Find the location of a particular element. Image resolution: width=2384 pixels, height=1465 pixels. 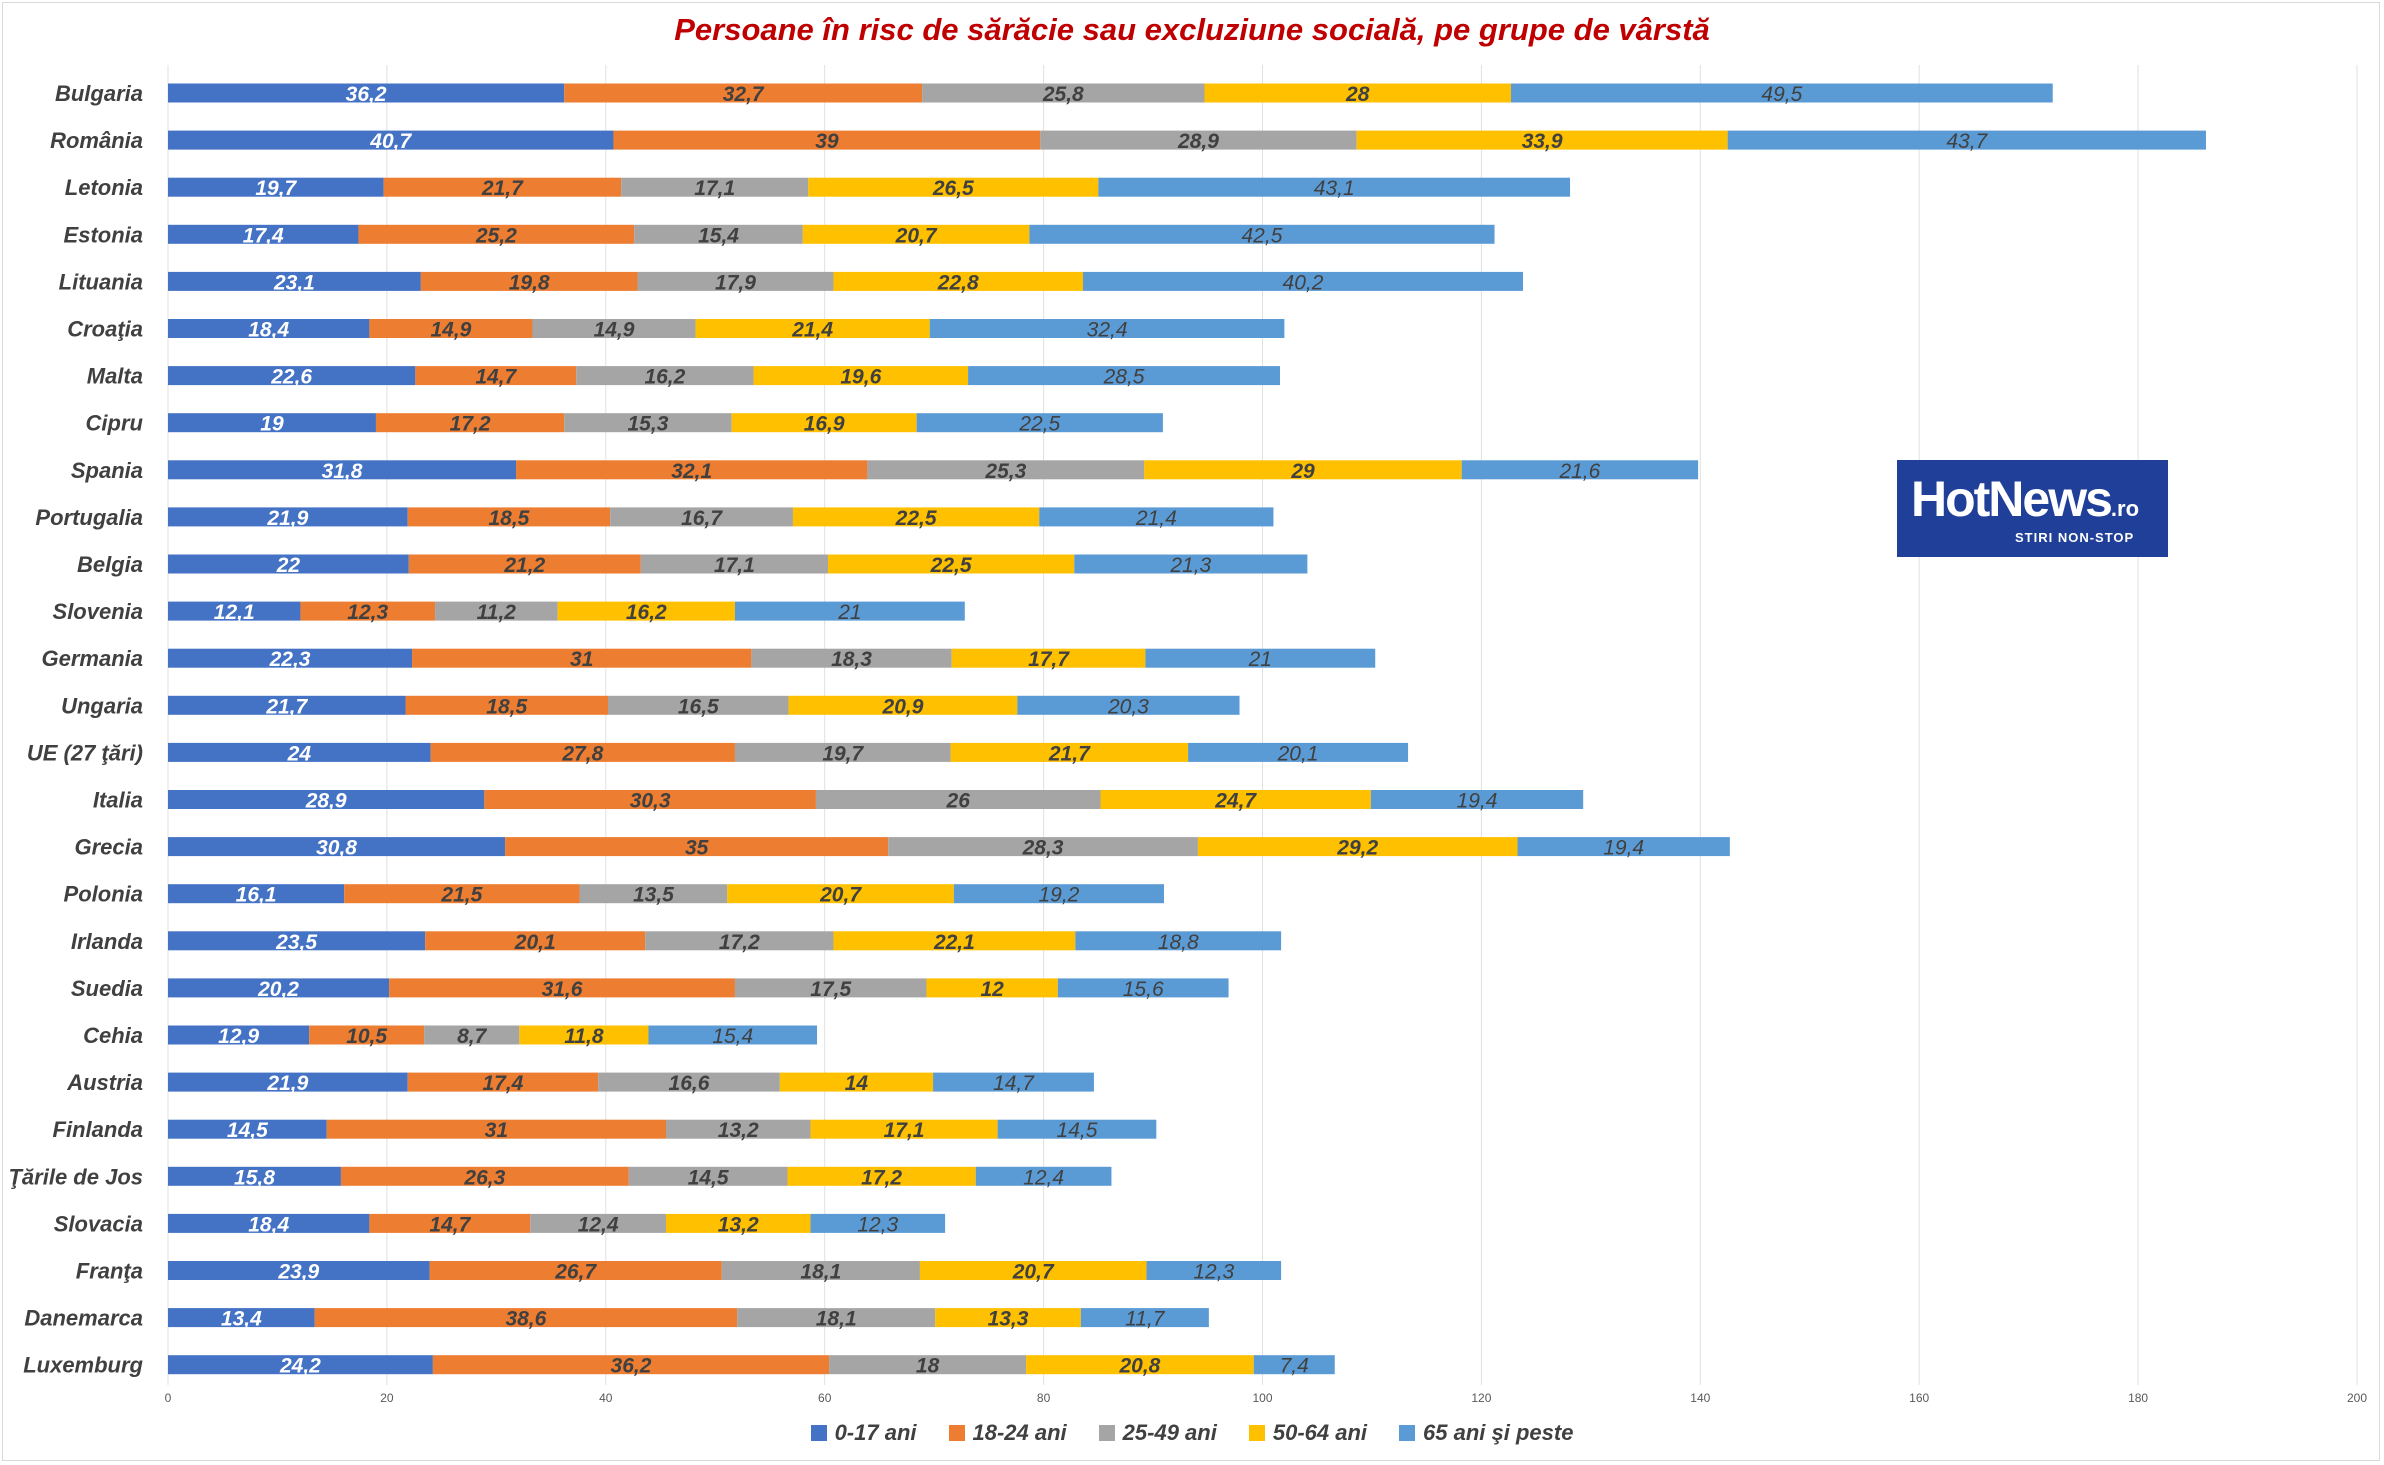

data-label: 22,8 is located at coordinates (958, 282).